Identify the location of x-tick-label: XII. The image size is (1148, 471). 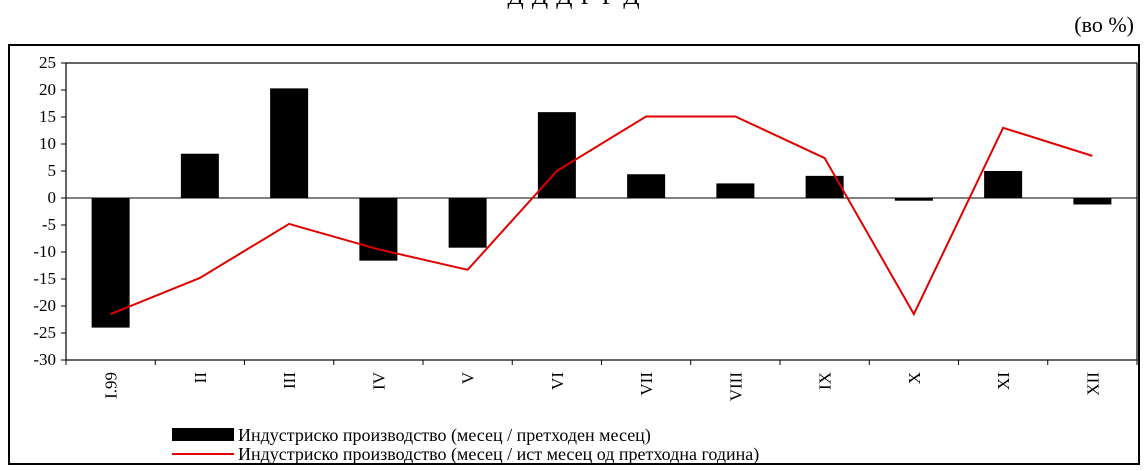
(1092, 384).